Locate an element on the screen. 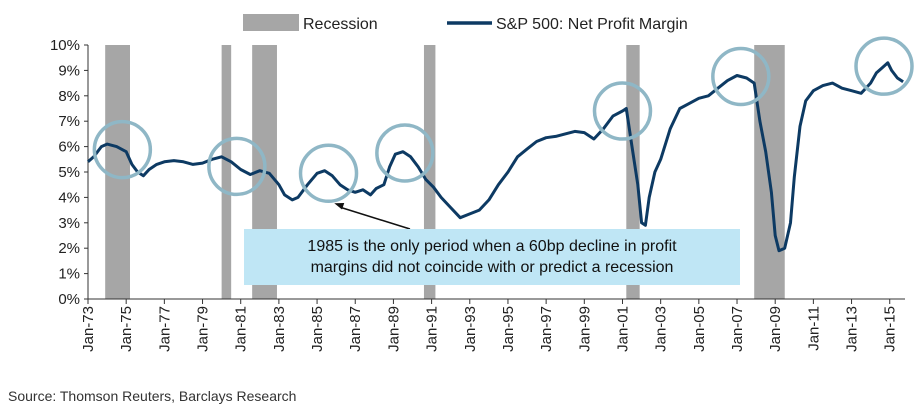 The height and width of the screenshot is (410, 917). annotation-arrow is located at coordinates (372, 216).